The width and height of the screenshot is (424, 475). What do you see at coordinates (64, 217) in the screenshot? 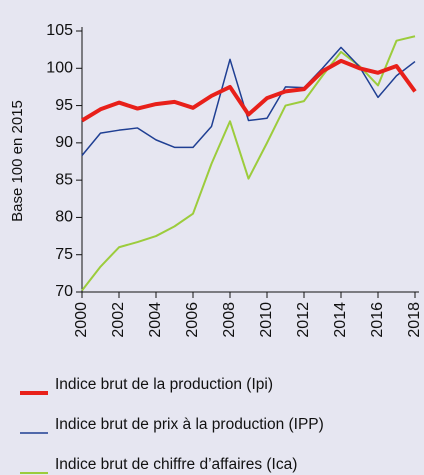
I see `y-tick-label: 80` at bounding box center [64, 217].